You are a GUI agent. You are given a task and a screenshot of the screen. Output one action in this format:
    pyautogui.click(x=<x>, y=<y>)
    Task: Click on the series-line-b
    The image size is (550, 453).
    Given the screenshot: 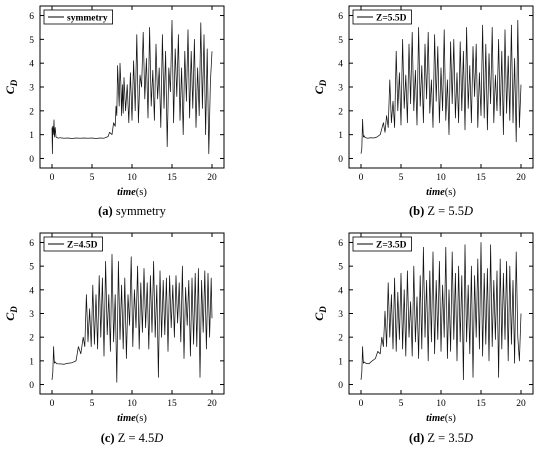 What is the action you would take?
    pyautogui.click(x=441, y=86)
    